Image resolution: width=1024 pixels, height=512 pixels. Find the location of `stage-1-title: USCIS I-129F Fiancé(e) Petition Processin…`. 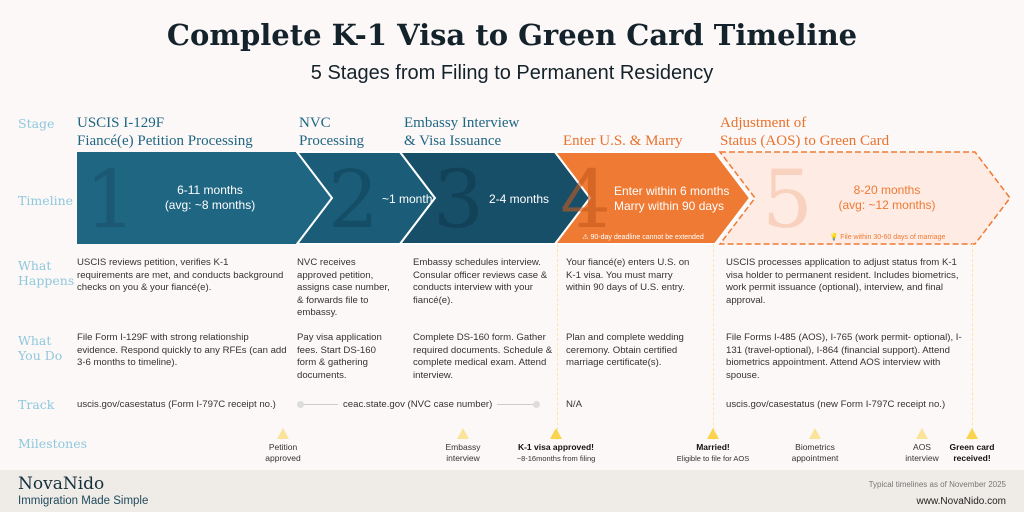

stage-1-title: USCIS I-129F Fiancé(e) Petition Processin… is located at coordinates (165, 132).